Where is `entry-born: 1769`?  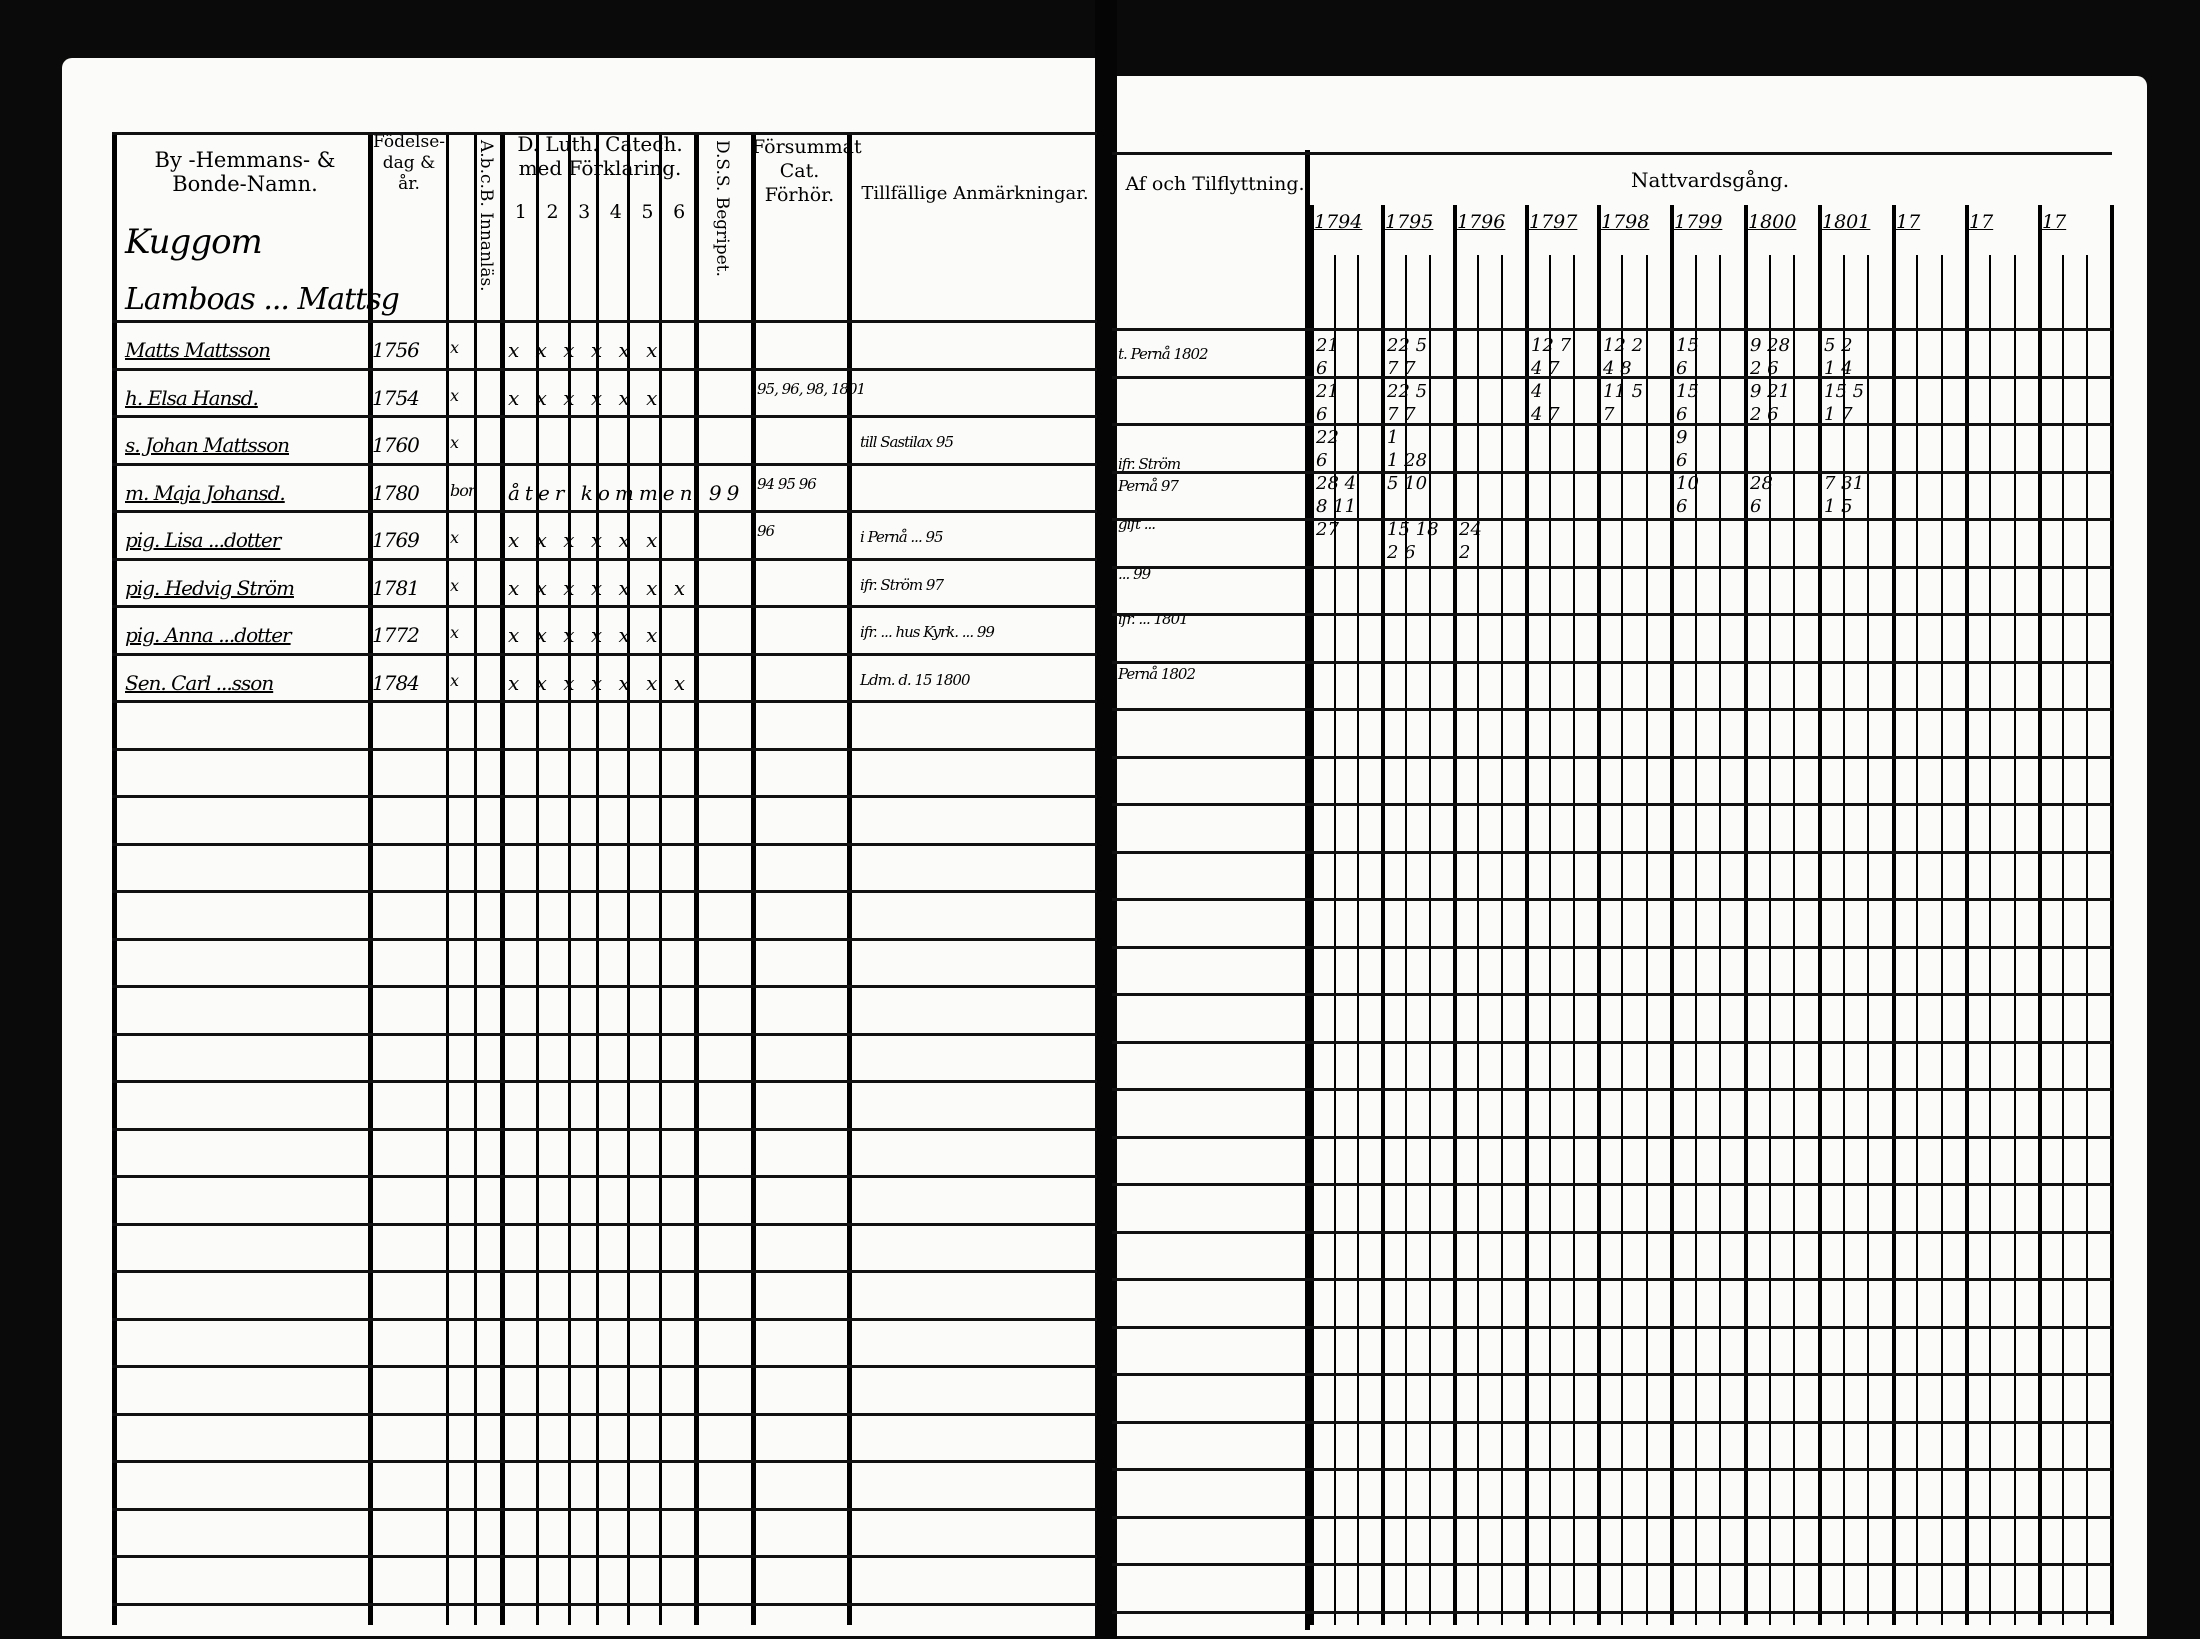 entry-born: 1769 is located at coordinates (396, 540).